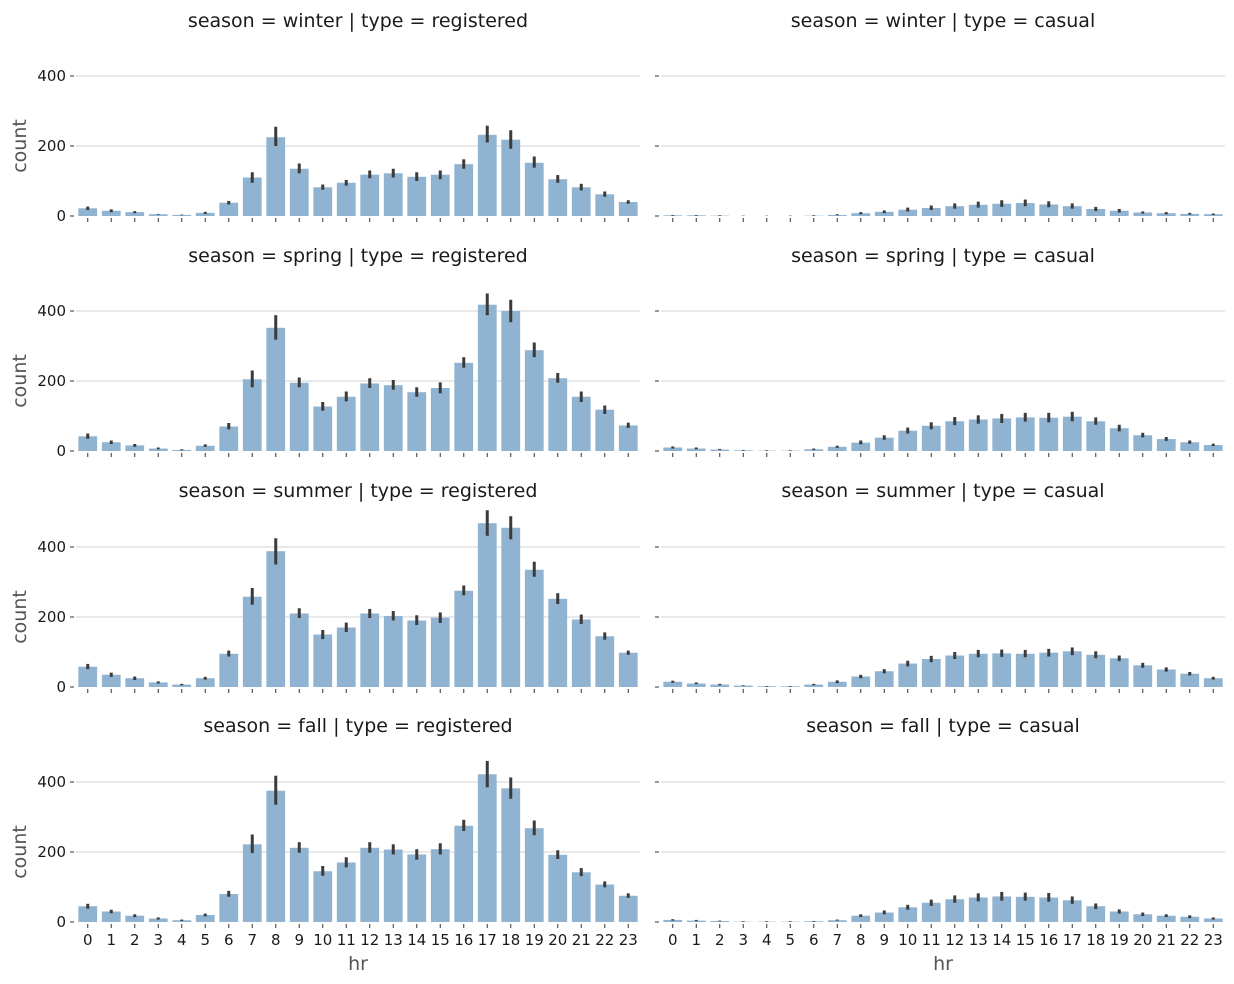  I want to click on x-tick-label: 16, so click(1048, 940).